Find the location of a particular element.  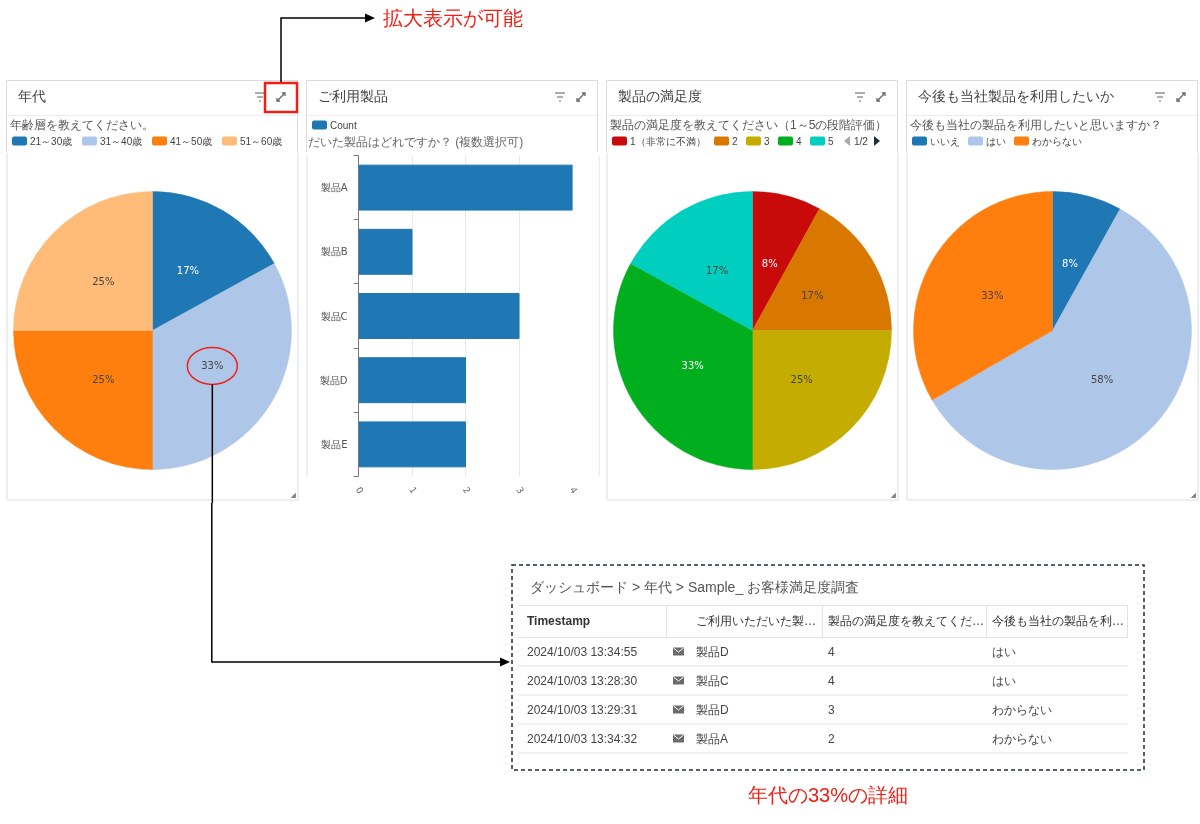

chart-subtitle: 年齢層を教えてください。 is located at coordinates (82, 125).